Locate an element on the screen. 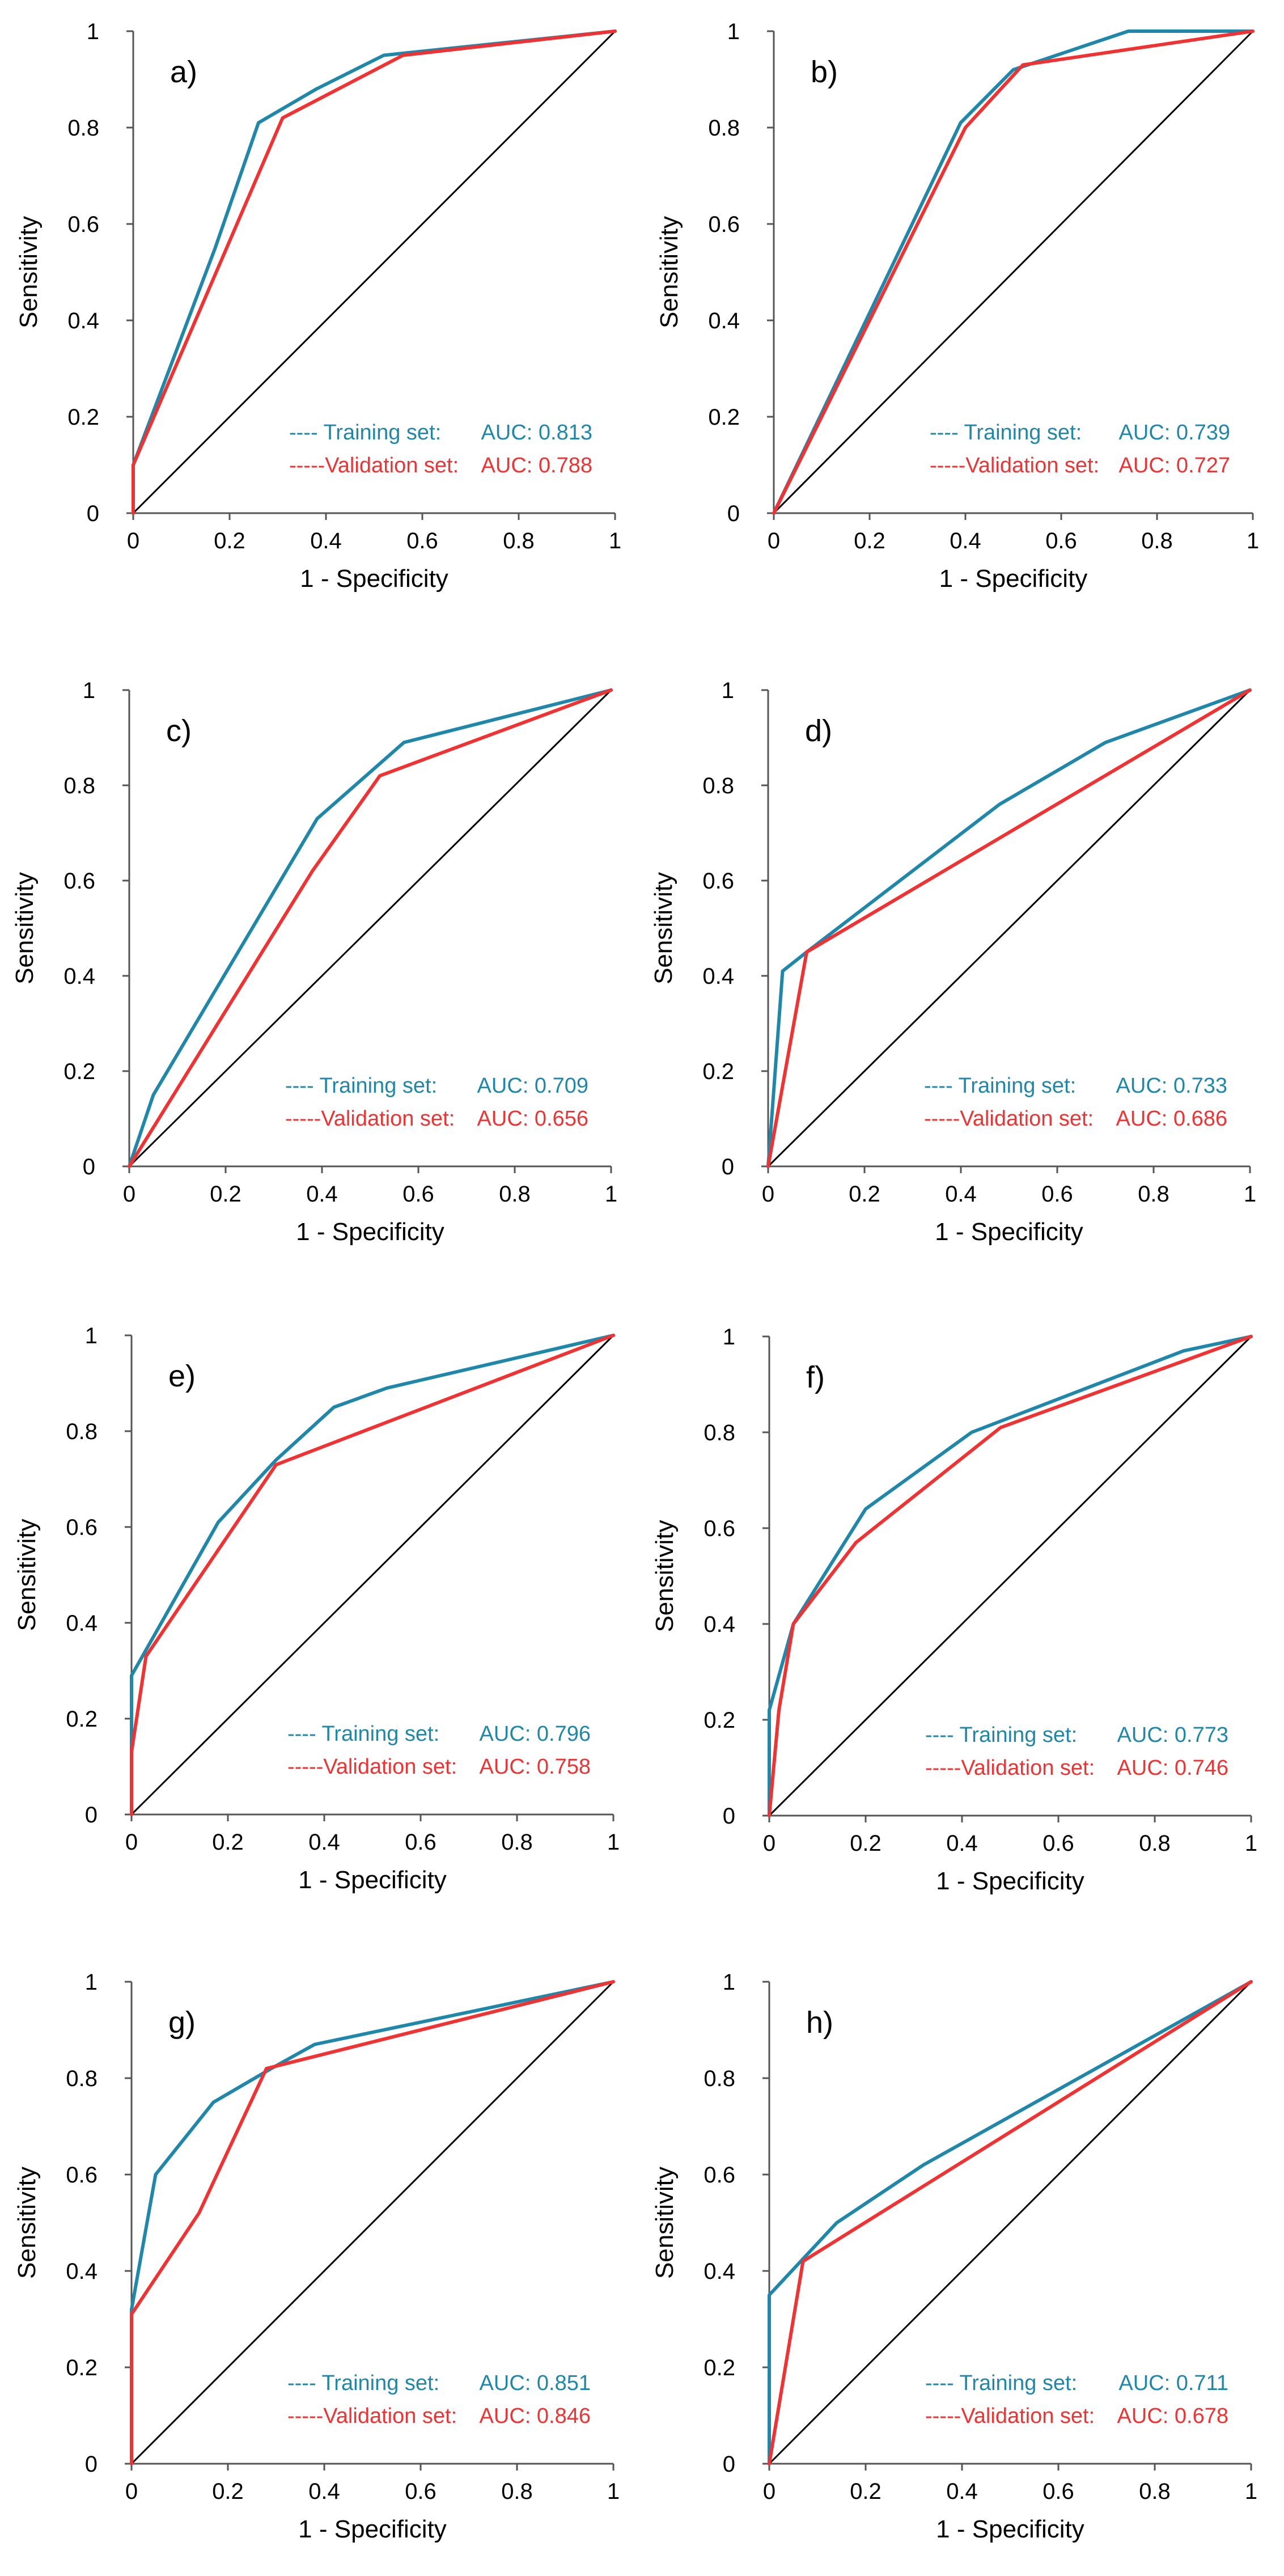 This screenshot has height=2576, width=1284. legend-training-auc: AUC: 0.773 is located at coordinates (1172, 1735).